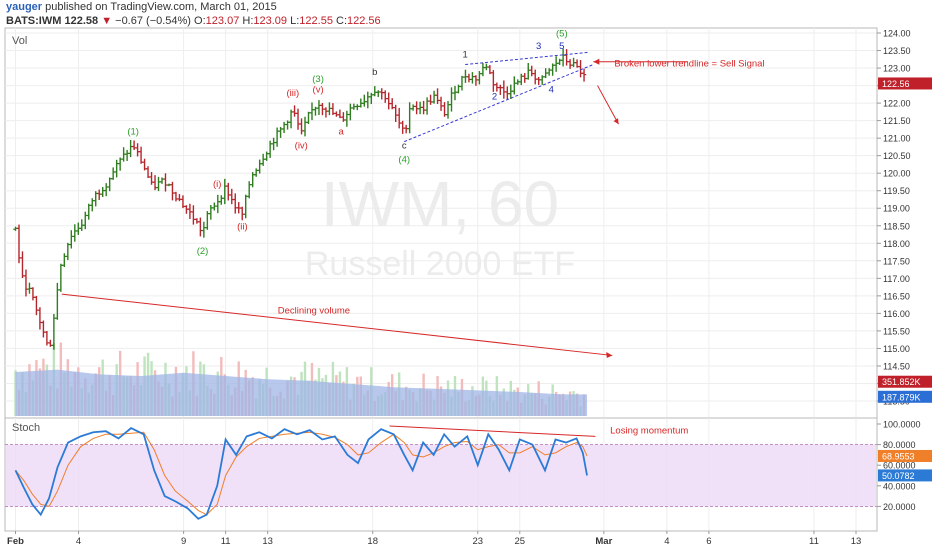  What do you see at coordinates (896, 244) in the screenshot?
I see `price-axis-label: 118.00` at bounding box center [896, 244].